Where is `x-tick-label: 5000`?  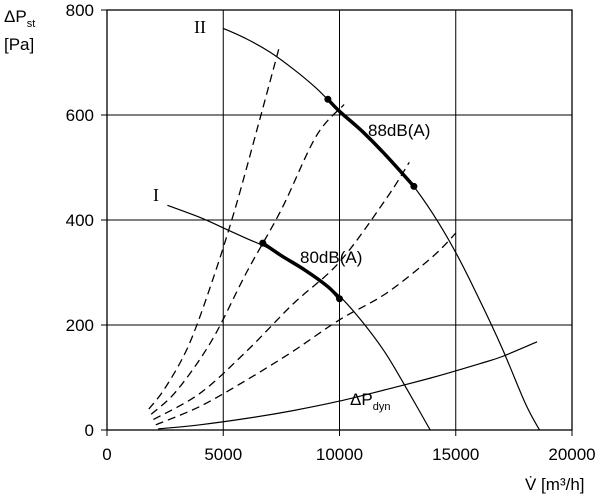 x-tick-label: 5000 is located at coordinates (223, 454).